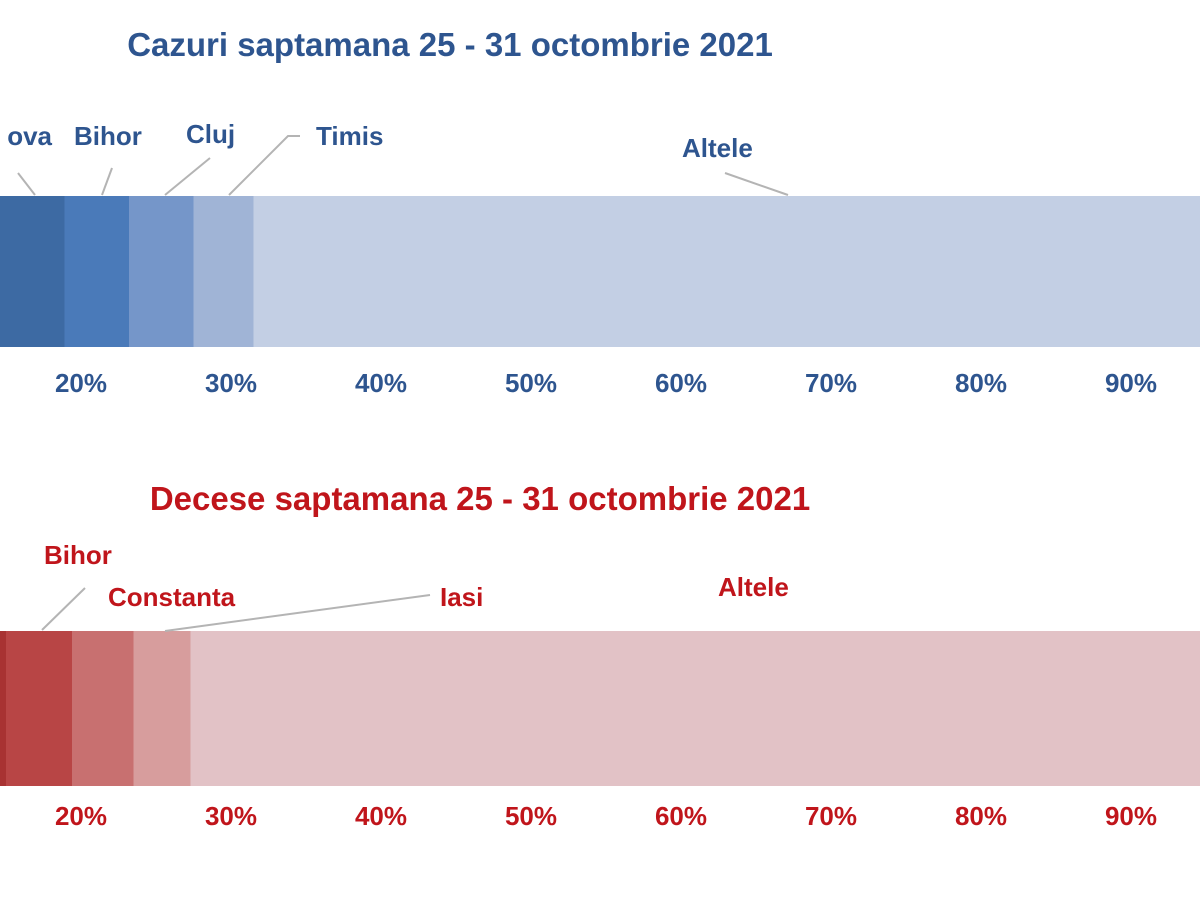 This screenshot has height=900, width=1200. I want to click on leader-line-ova, so click(26, 184).